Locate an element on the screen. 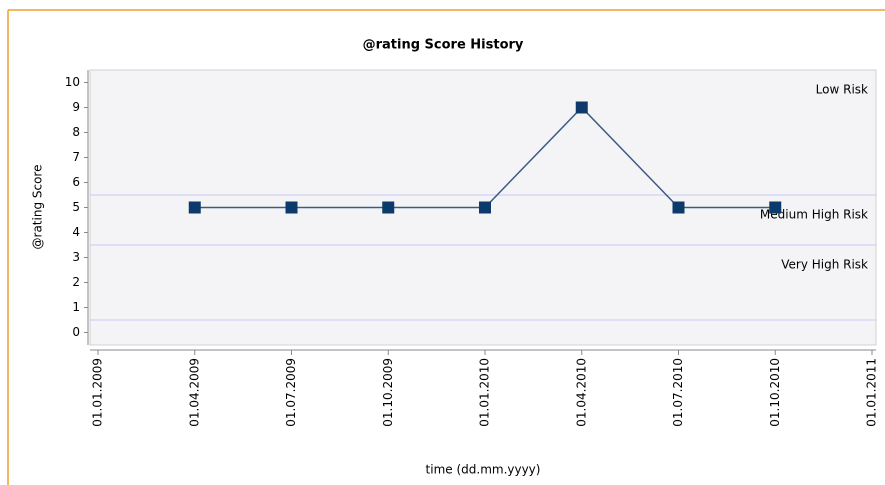  y-tick-label: 6 is located at coordinates (76, 182).